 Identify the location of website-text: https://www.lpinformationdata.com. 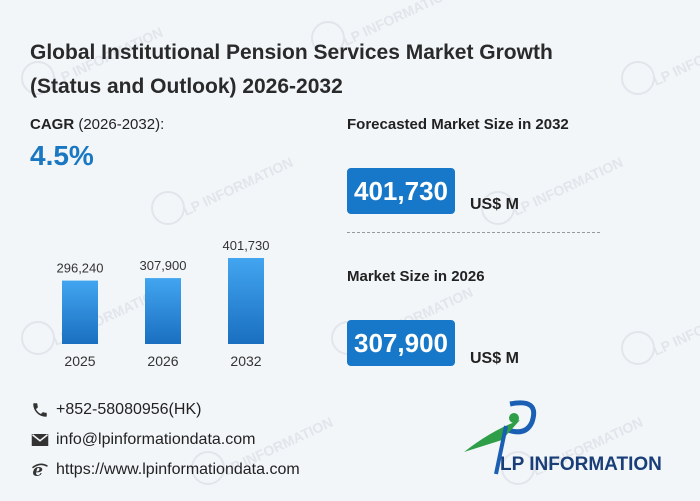
(178, 469).